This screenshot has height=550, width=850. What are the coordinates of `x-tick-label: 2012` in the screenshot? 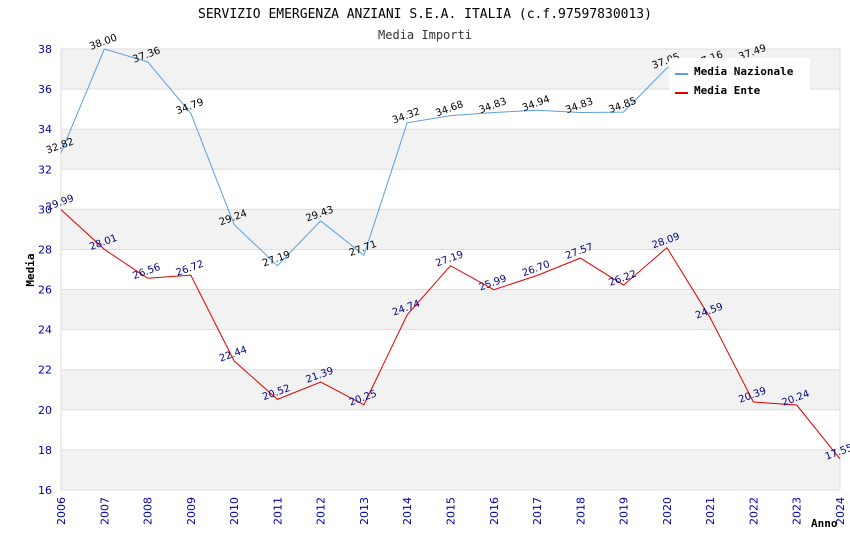 It's located at (321, 511).